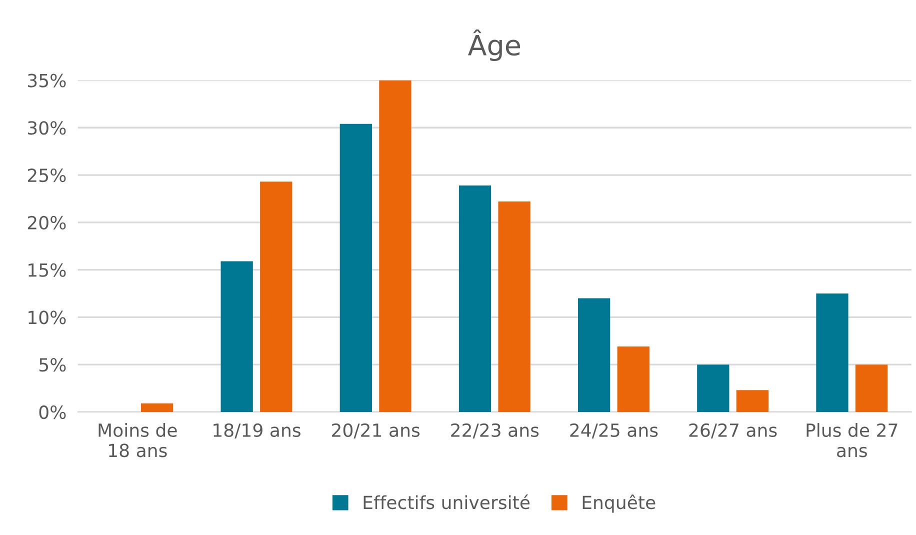 The height and width of the screenshot is (535, 916). I want to click on x-tick-label: 18/19 ans, so click(257, 430).